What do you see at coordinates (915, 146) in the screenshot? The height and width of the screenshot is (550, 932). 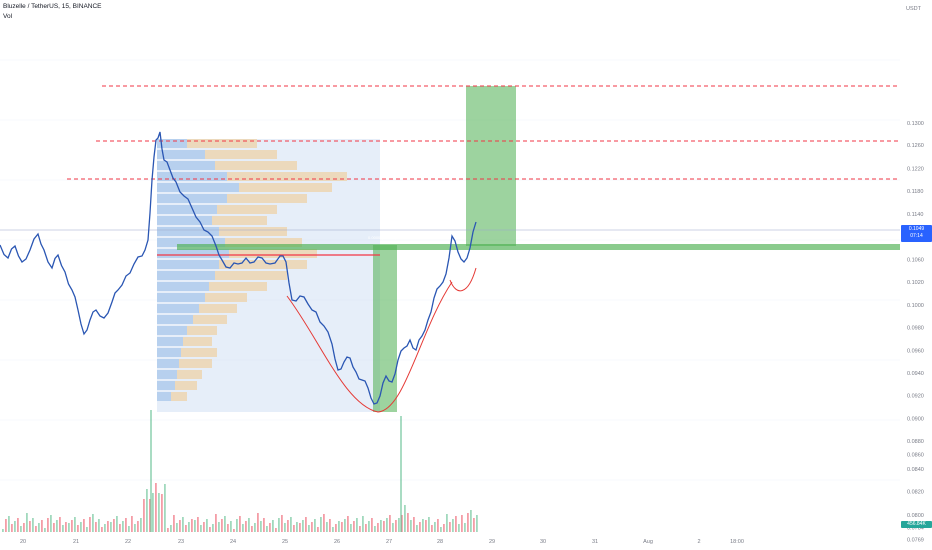 I see `price-tick-label: 0.1260` at bounding box center [915, 146].